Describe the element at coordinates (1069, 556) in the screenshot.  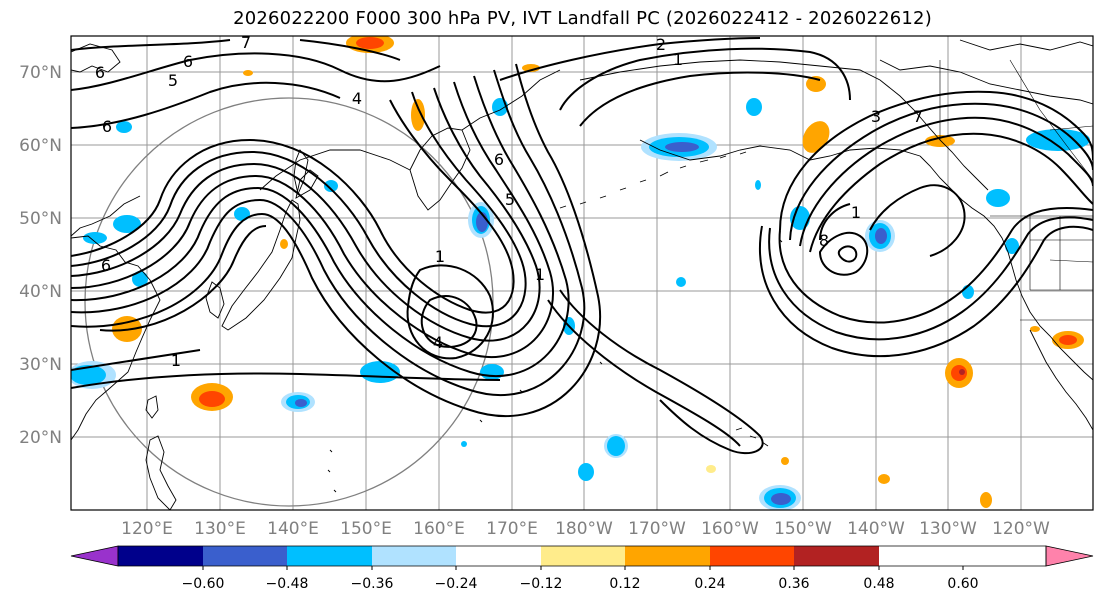
I see `colorbar-extend-max` at that location.